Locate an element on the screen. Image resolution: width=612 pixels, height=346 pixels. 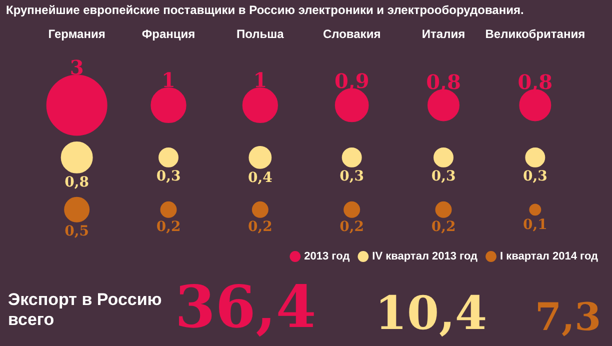
category-label: Словакия is located at coordinates (351, 34).